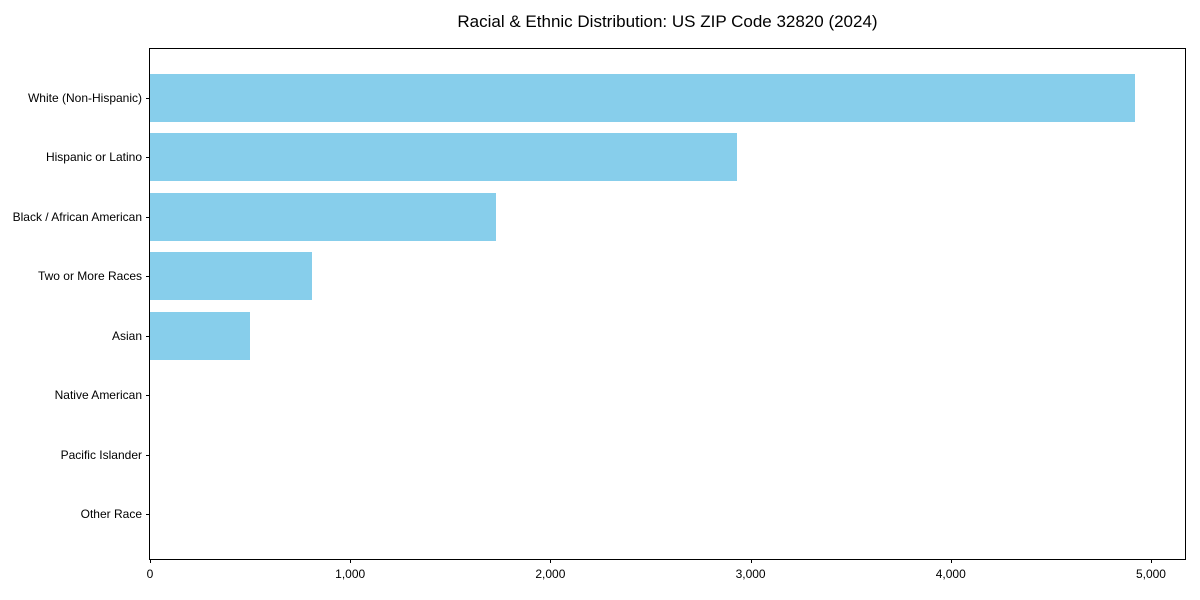 This screenshot has width=1200, height=600. What do you see at coordinates (101, 454) in the screenshot?
I see `y-tick-label: Pacific Islander` at bounding box center [101, 454].